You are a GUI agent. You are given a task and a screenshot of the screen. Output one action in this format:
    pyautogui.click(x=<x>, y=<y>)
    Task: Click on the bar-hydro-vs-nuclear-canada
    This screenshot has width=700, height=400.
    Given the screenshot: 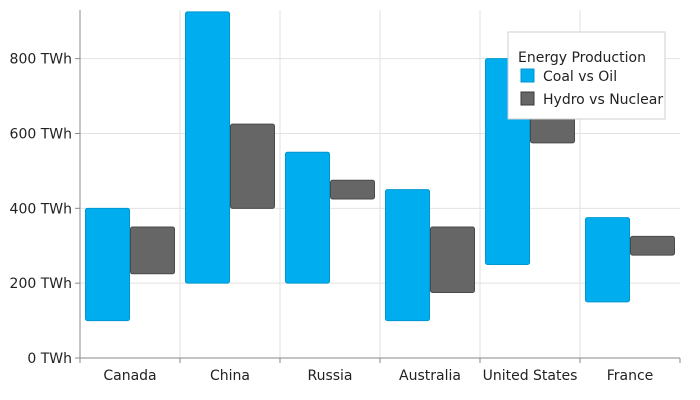 What is the action you would take?
    pyautogui.click(x=152, y=250)
    